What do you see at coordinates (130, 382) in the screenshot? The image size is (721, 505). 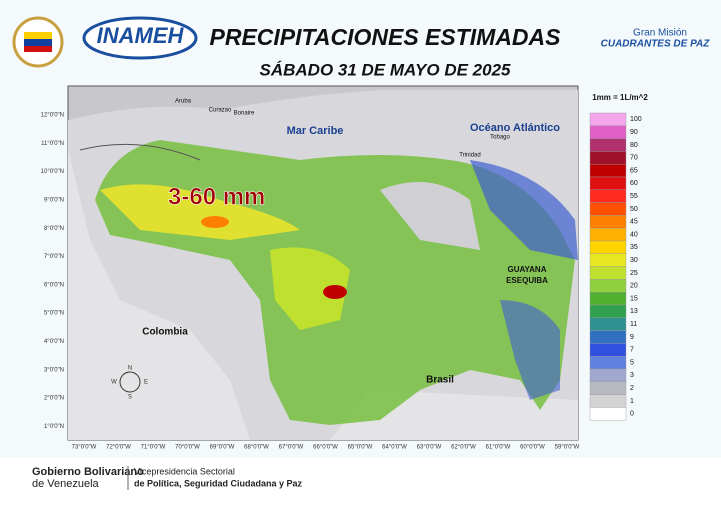 I see `compass` at bounding box center [130, 382].